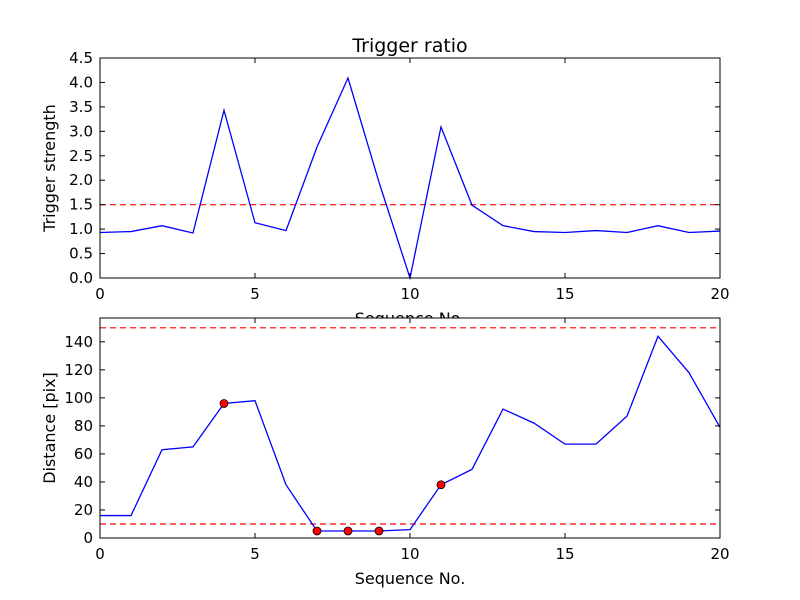 This screenshot has width=800, height=600. What do you see at coordinates (83, 426) in the screenshot?
I see `bottom-y-tick-label-4: 80` at bounding box center [83, 426].